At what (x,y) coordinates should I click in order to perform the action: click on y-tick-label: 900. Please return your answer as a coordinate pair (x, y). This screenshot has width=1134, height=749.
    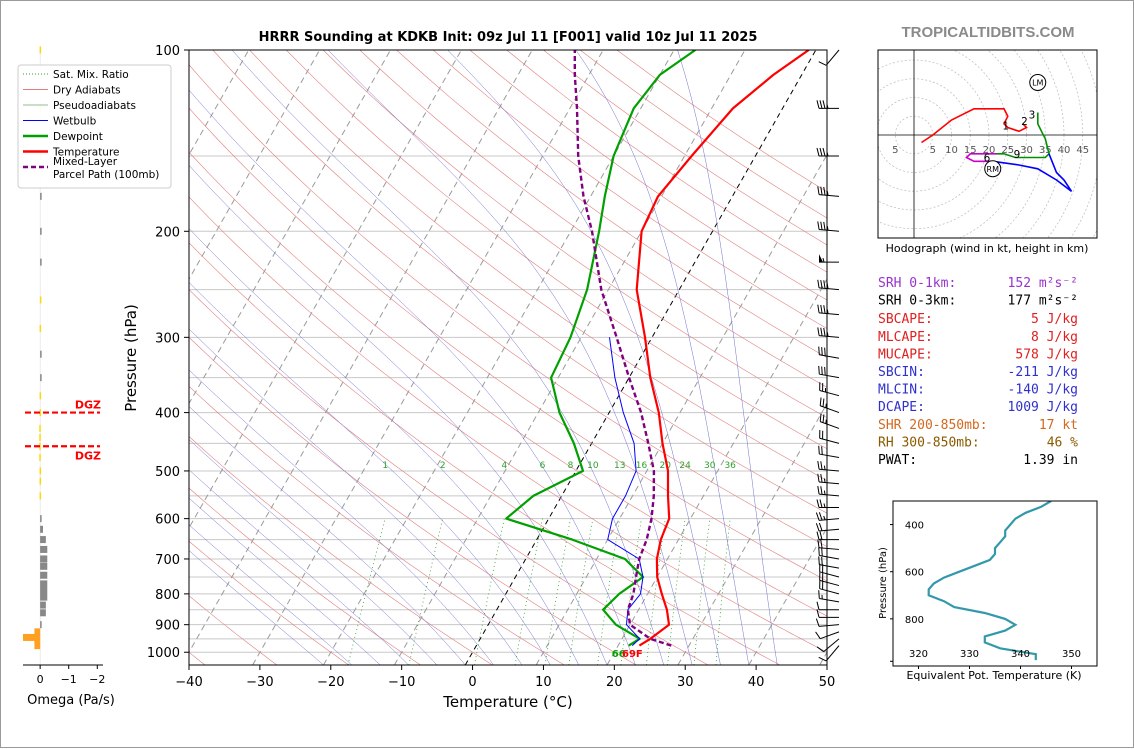
    Looking at the image, I should click on (167, 626).